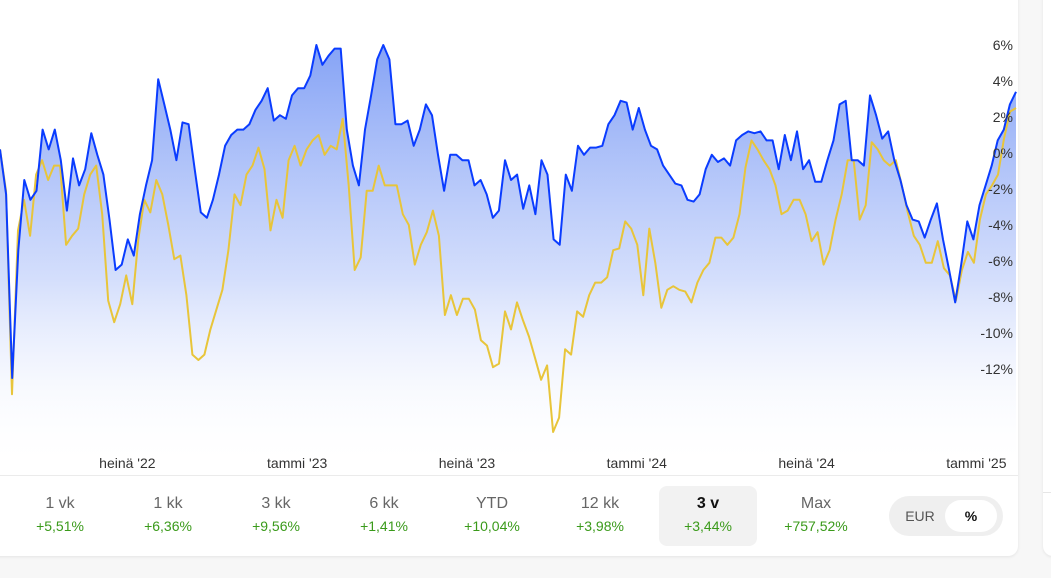 Image resolution: width=1051 pixels, height=578 pixels. I want to click on period-12-kk: 12 kk +3,98%, so click(600, 516).